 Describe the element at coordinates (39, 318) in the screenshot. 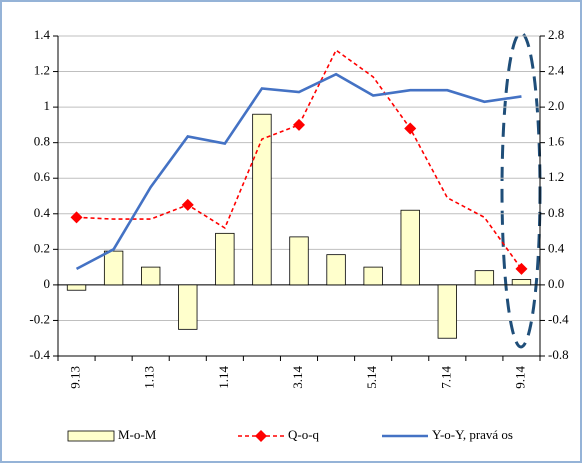

I see `y-tick-label: -0.2` at that location.